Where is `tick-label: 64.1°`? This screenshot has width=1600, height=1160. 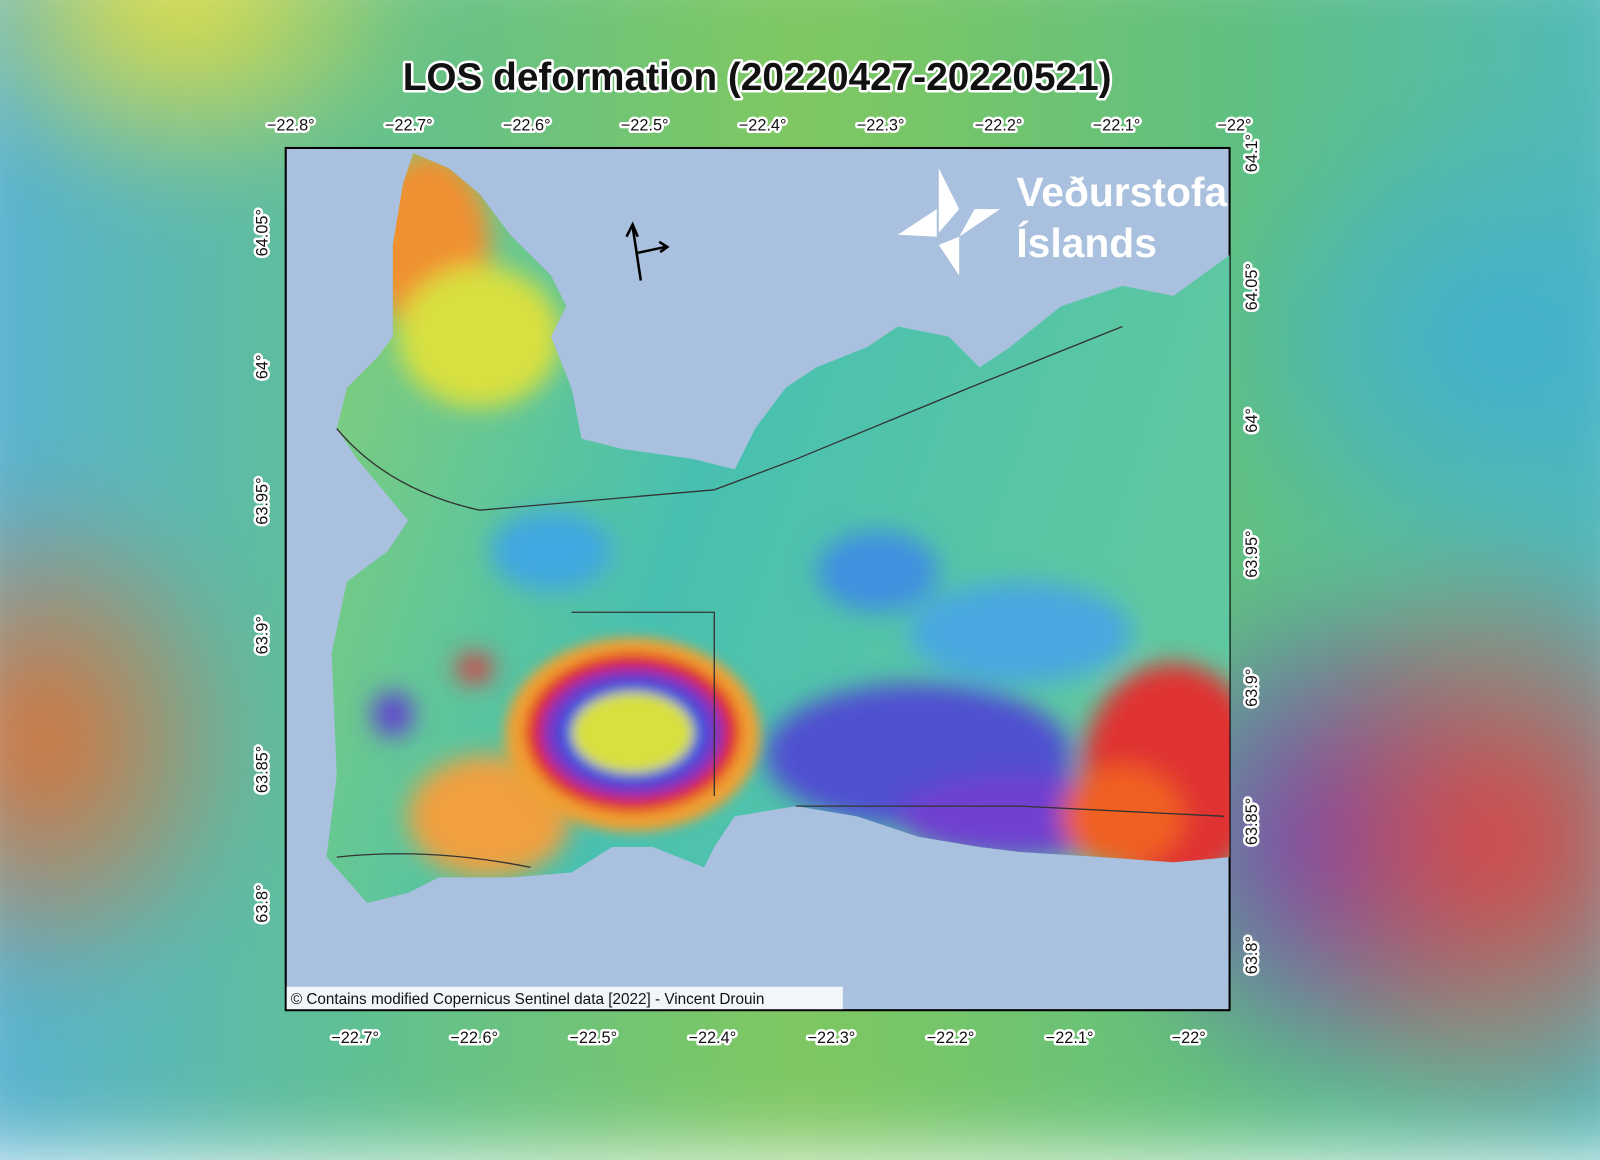
tick-label: 64.1° is located at coordinates (1252, 153).